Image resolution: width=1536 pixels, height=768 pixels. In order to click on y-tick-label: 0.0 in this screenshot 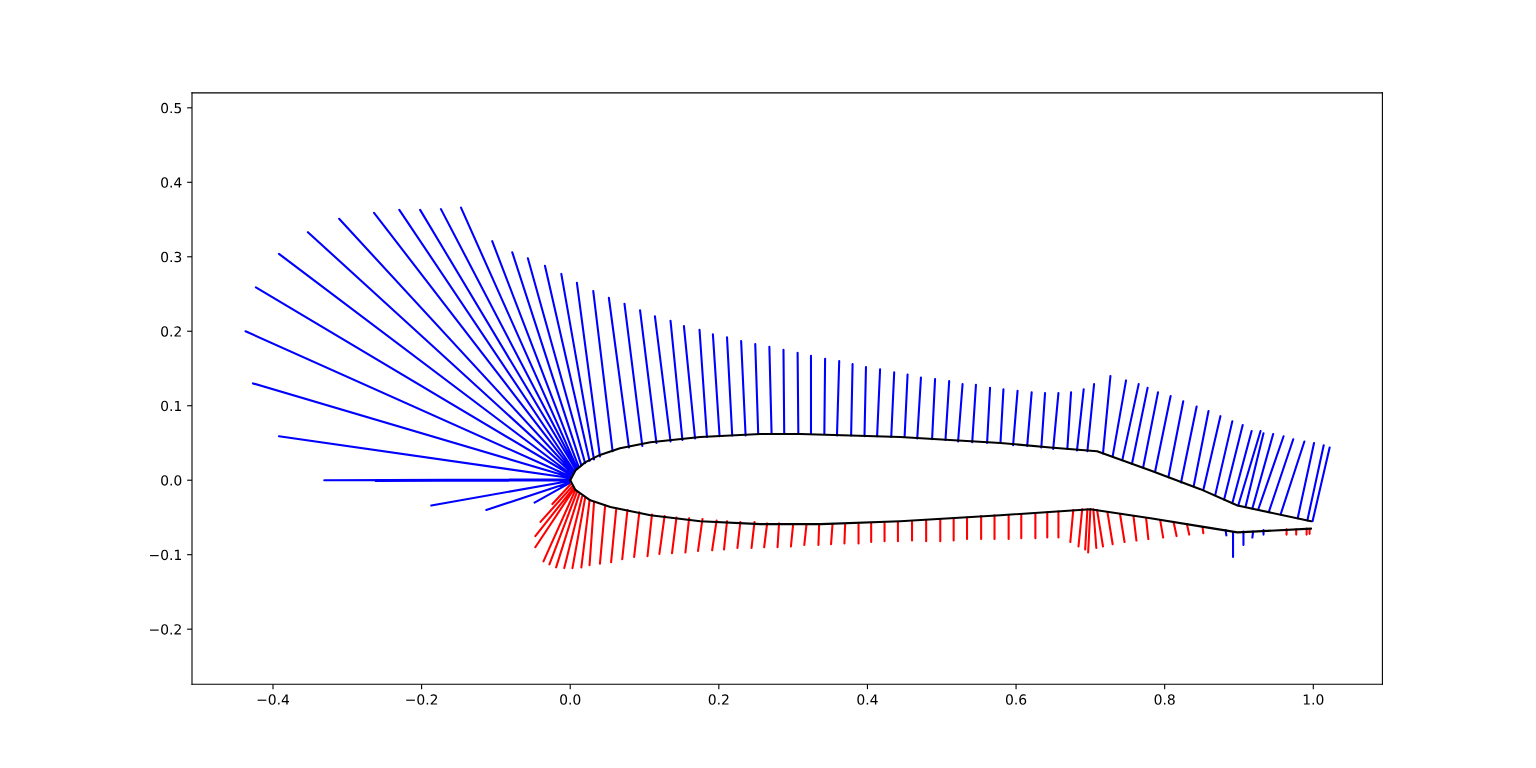, I will do `click(171, 480)`.